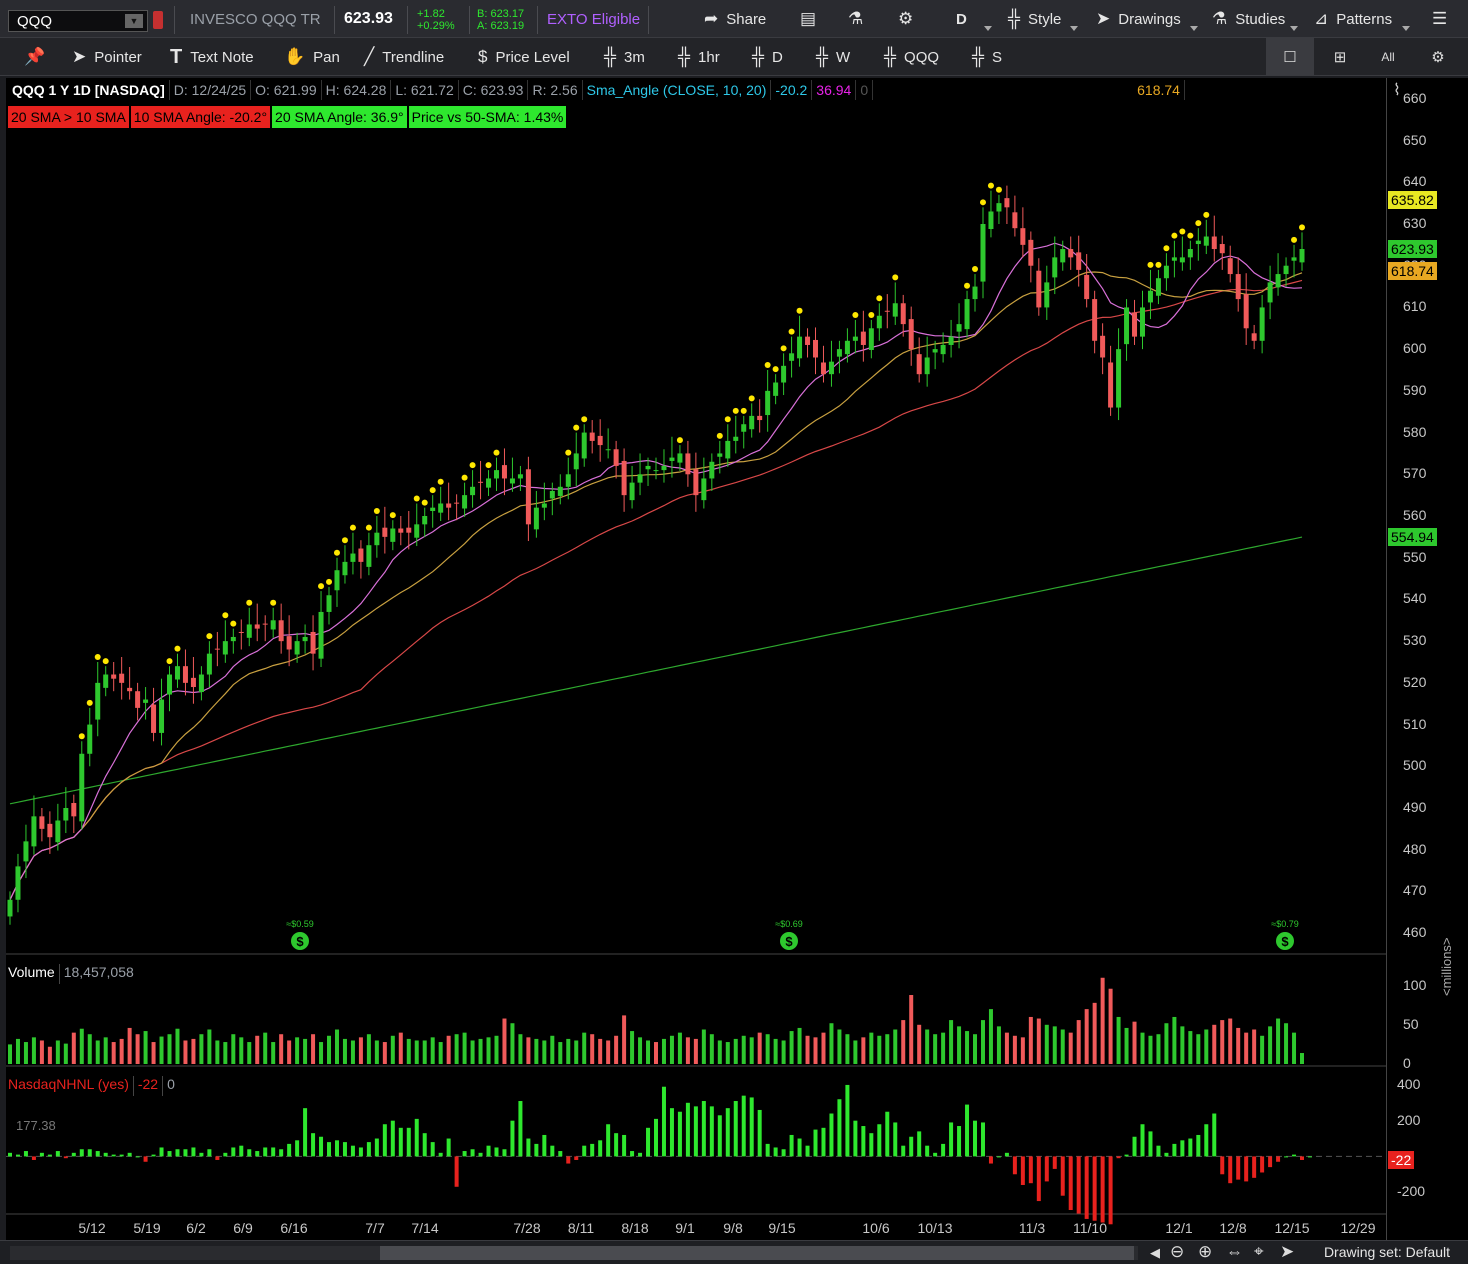 This screenshot has width=1468, height=1264. Describe the element at coordinates (594, 19) in the screenshot. I see `exto-eligible: EXTO Eligible` at that location.